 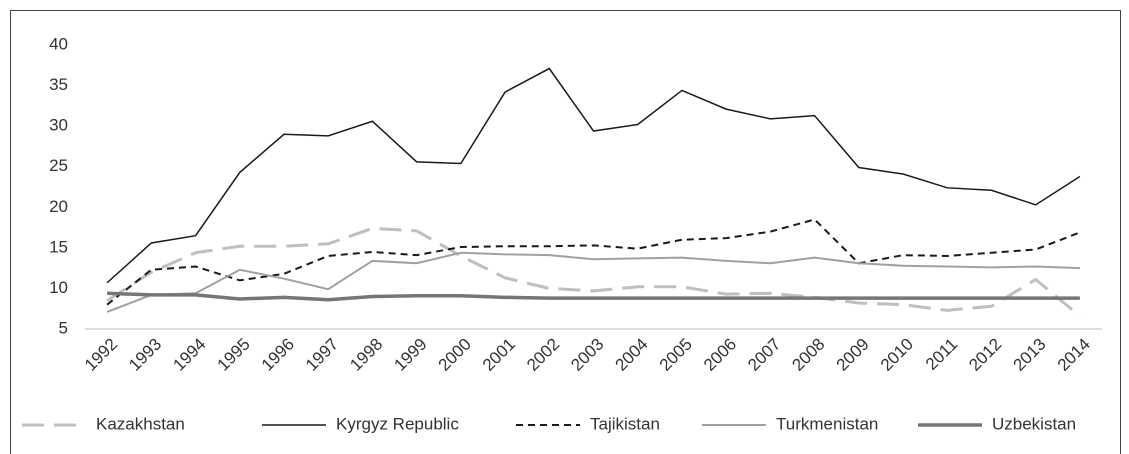 I want to click on x-tick-label: 1998, so click(x=366, y=355).